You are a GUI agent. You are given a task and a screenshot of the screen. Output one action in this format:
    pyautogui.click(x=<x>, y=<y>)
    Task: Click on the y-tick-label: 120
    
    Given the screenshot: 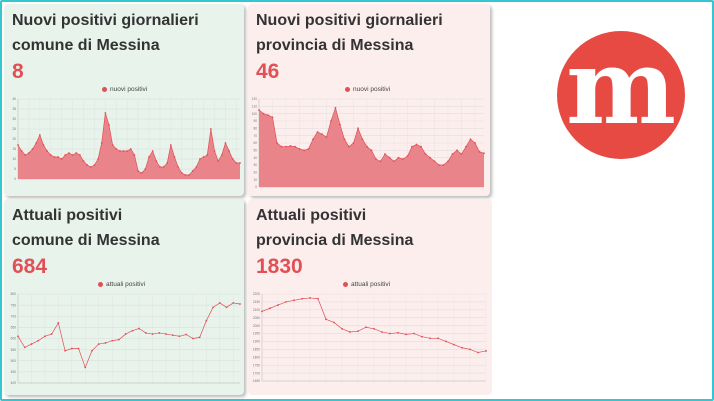 What is the action you would take?
    pyautogui.click(x=255, y=99)
    